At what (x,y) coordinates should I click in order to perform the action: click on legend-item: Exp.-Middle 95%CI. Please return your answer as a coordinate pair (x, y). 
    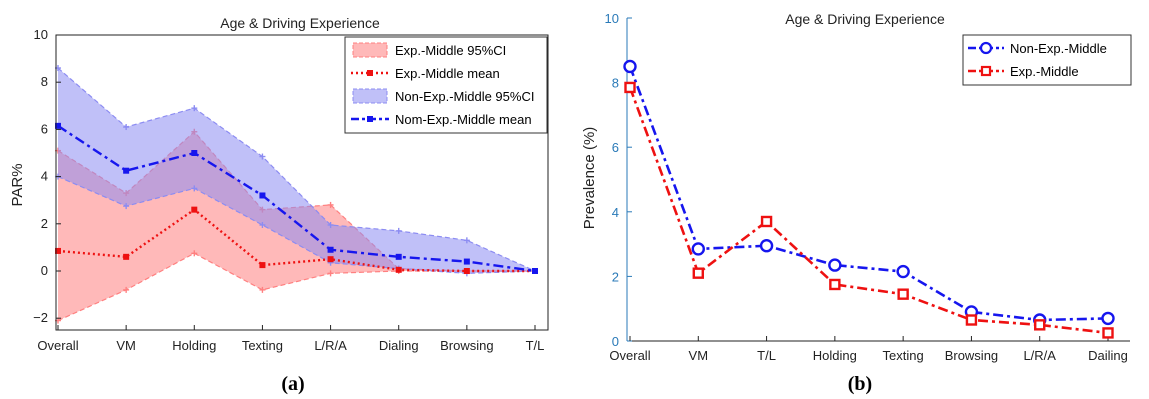
    Looking at the image, I should click on (429, 50).